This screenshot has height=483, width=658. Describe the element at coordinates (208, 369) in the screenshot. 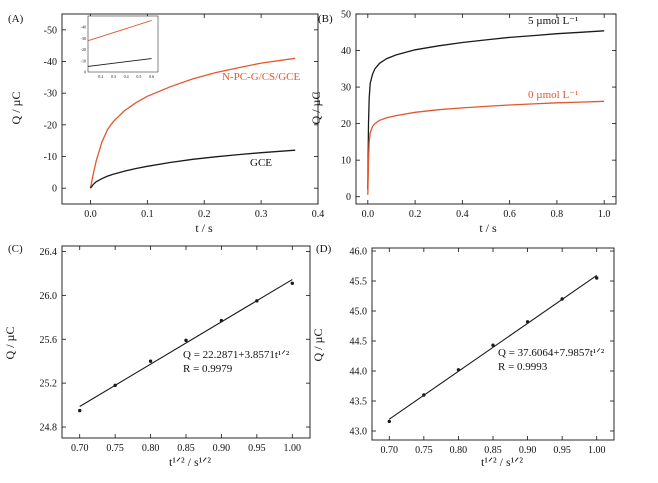

I see `panel-c-r-value: R = 0.9979` at that location.